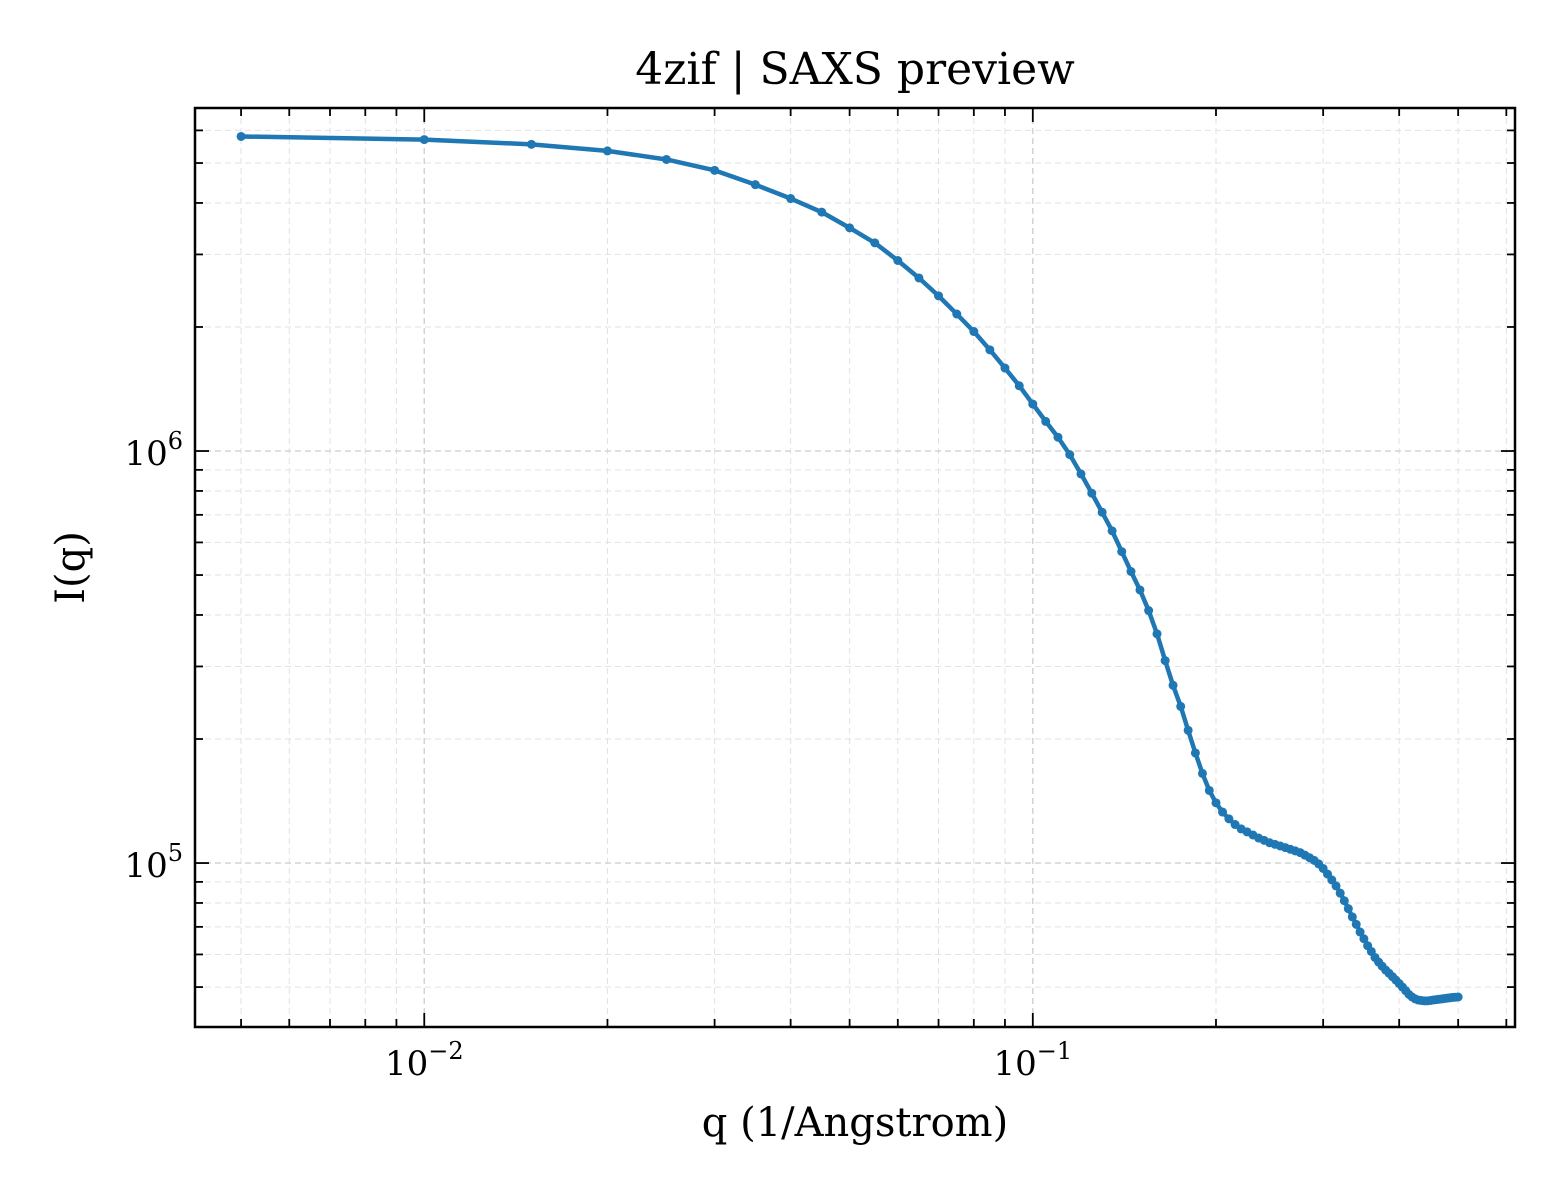 This screenshot has width=1560, height=1200. Describe the element at coordinates (1032, 1060) in the screenshot. I see `x-tick-label: 10⁻¹` at that location.